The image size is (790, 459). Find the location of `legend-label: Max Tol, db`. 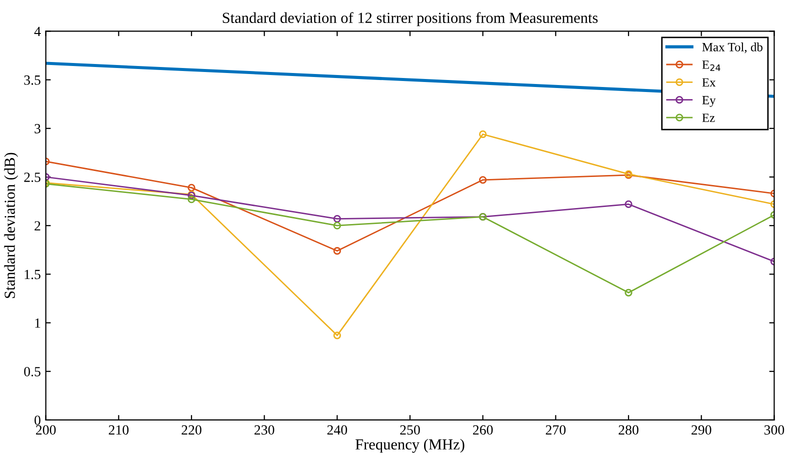

legend-label: Max Tol, db is located at coordinates (732, 48).